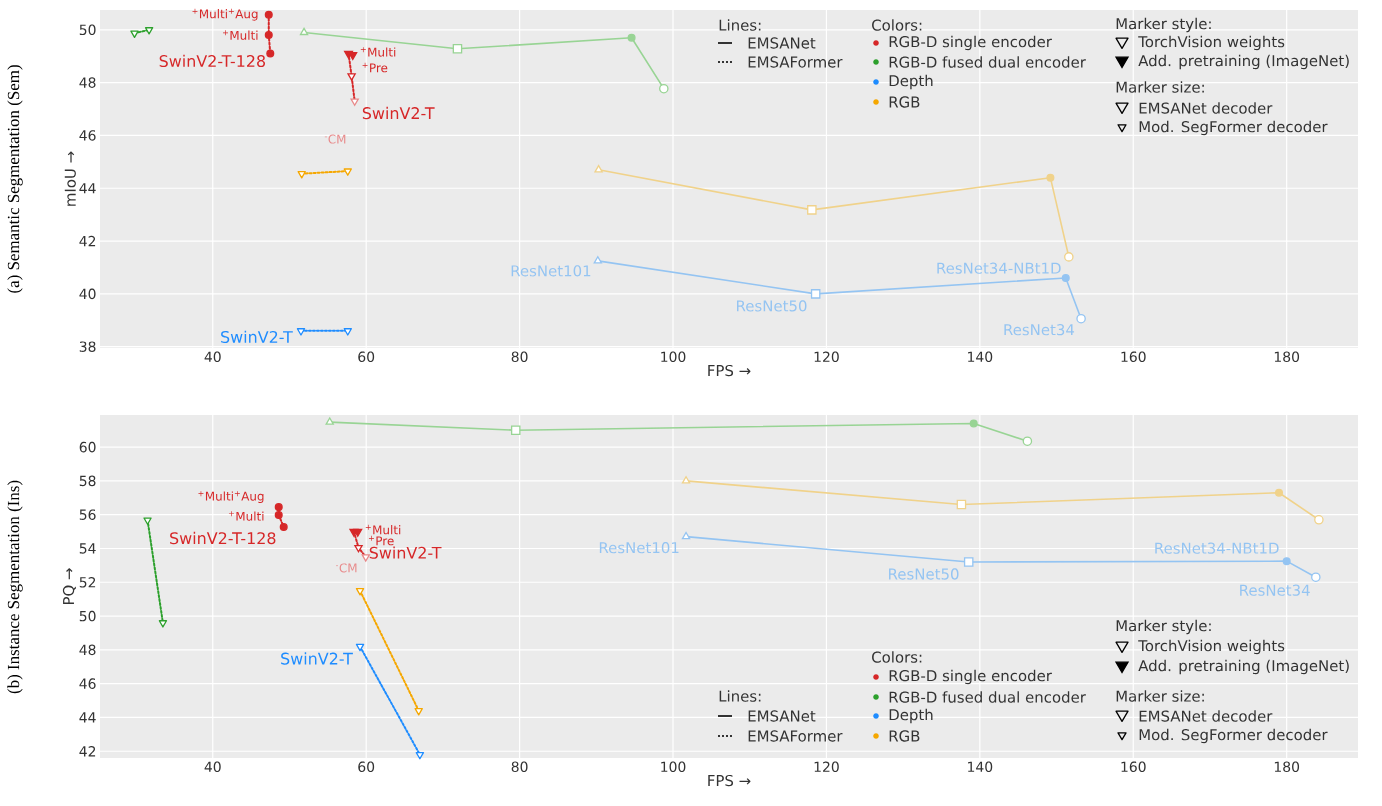 The width and height of the screenshot is (1382, 806). What do you see at coordinates (826, 767) in the screenshot?
I see `x-tick-label: 120` at bounding box center [826, 767].